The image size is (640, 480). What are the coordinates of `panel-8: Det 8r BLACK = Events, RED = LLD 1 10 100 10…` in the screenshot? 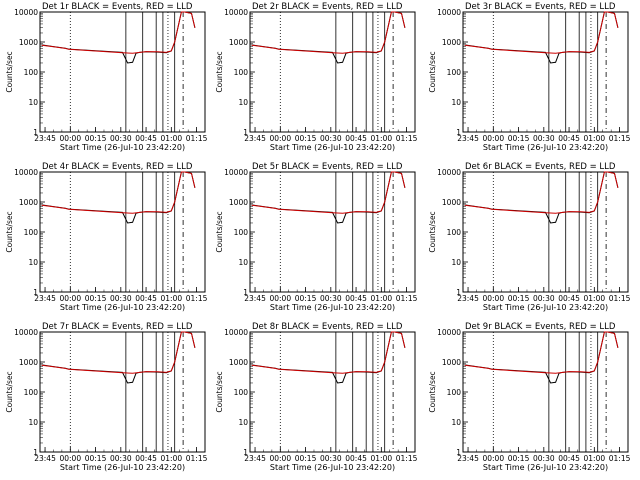 It's located at (316, 397).